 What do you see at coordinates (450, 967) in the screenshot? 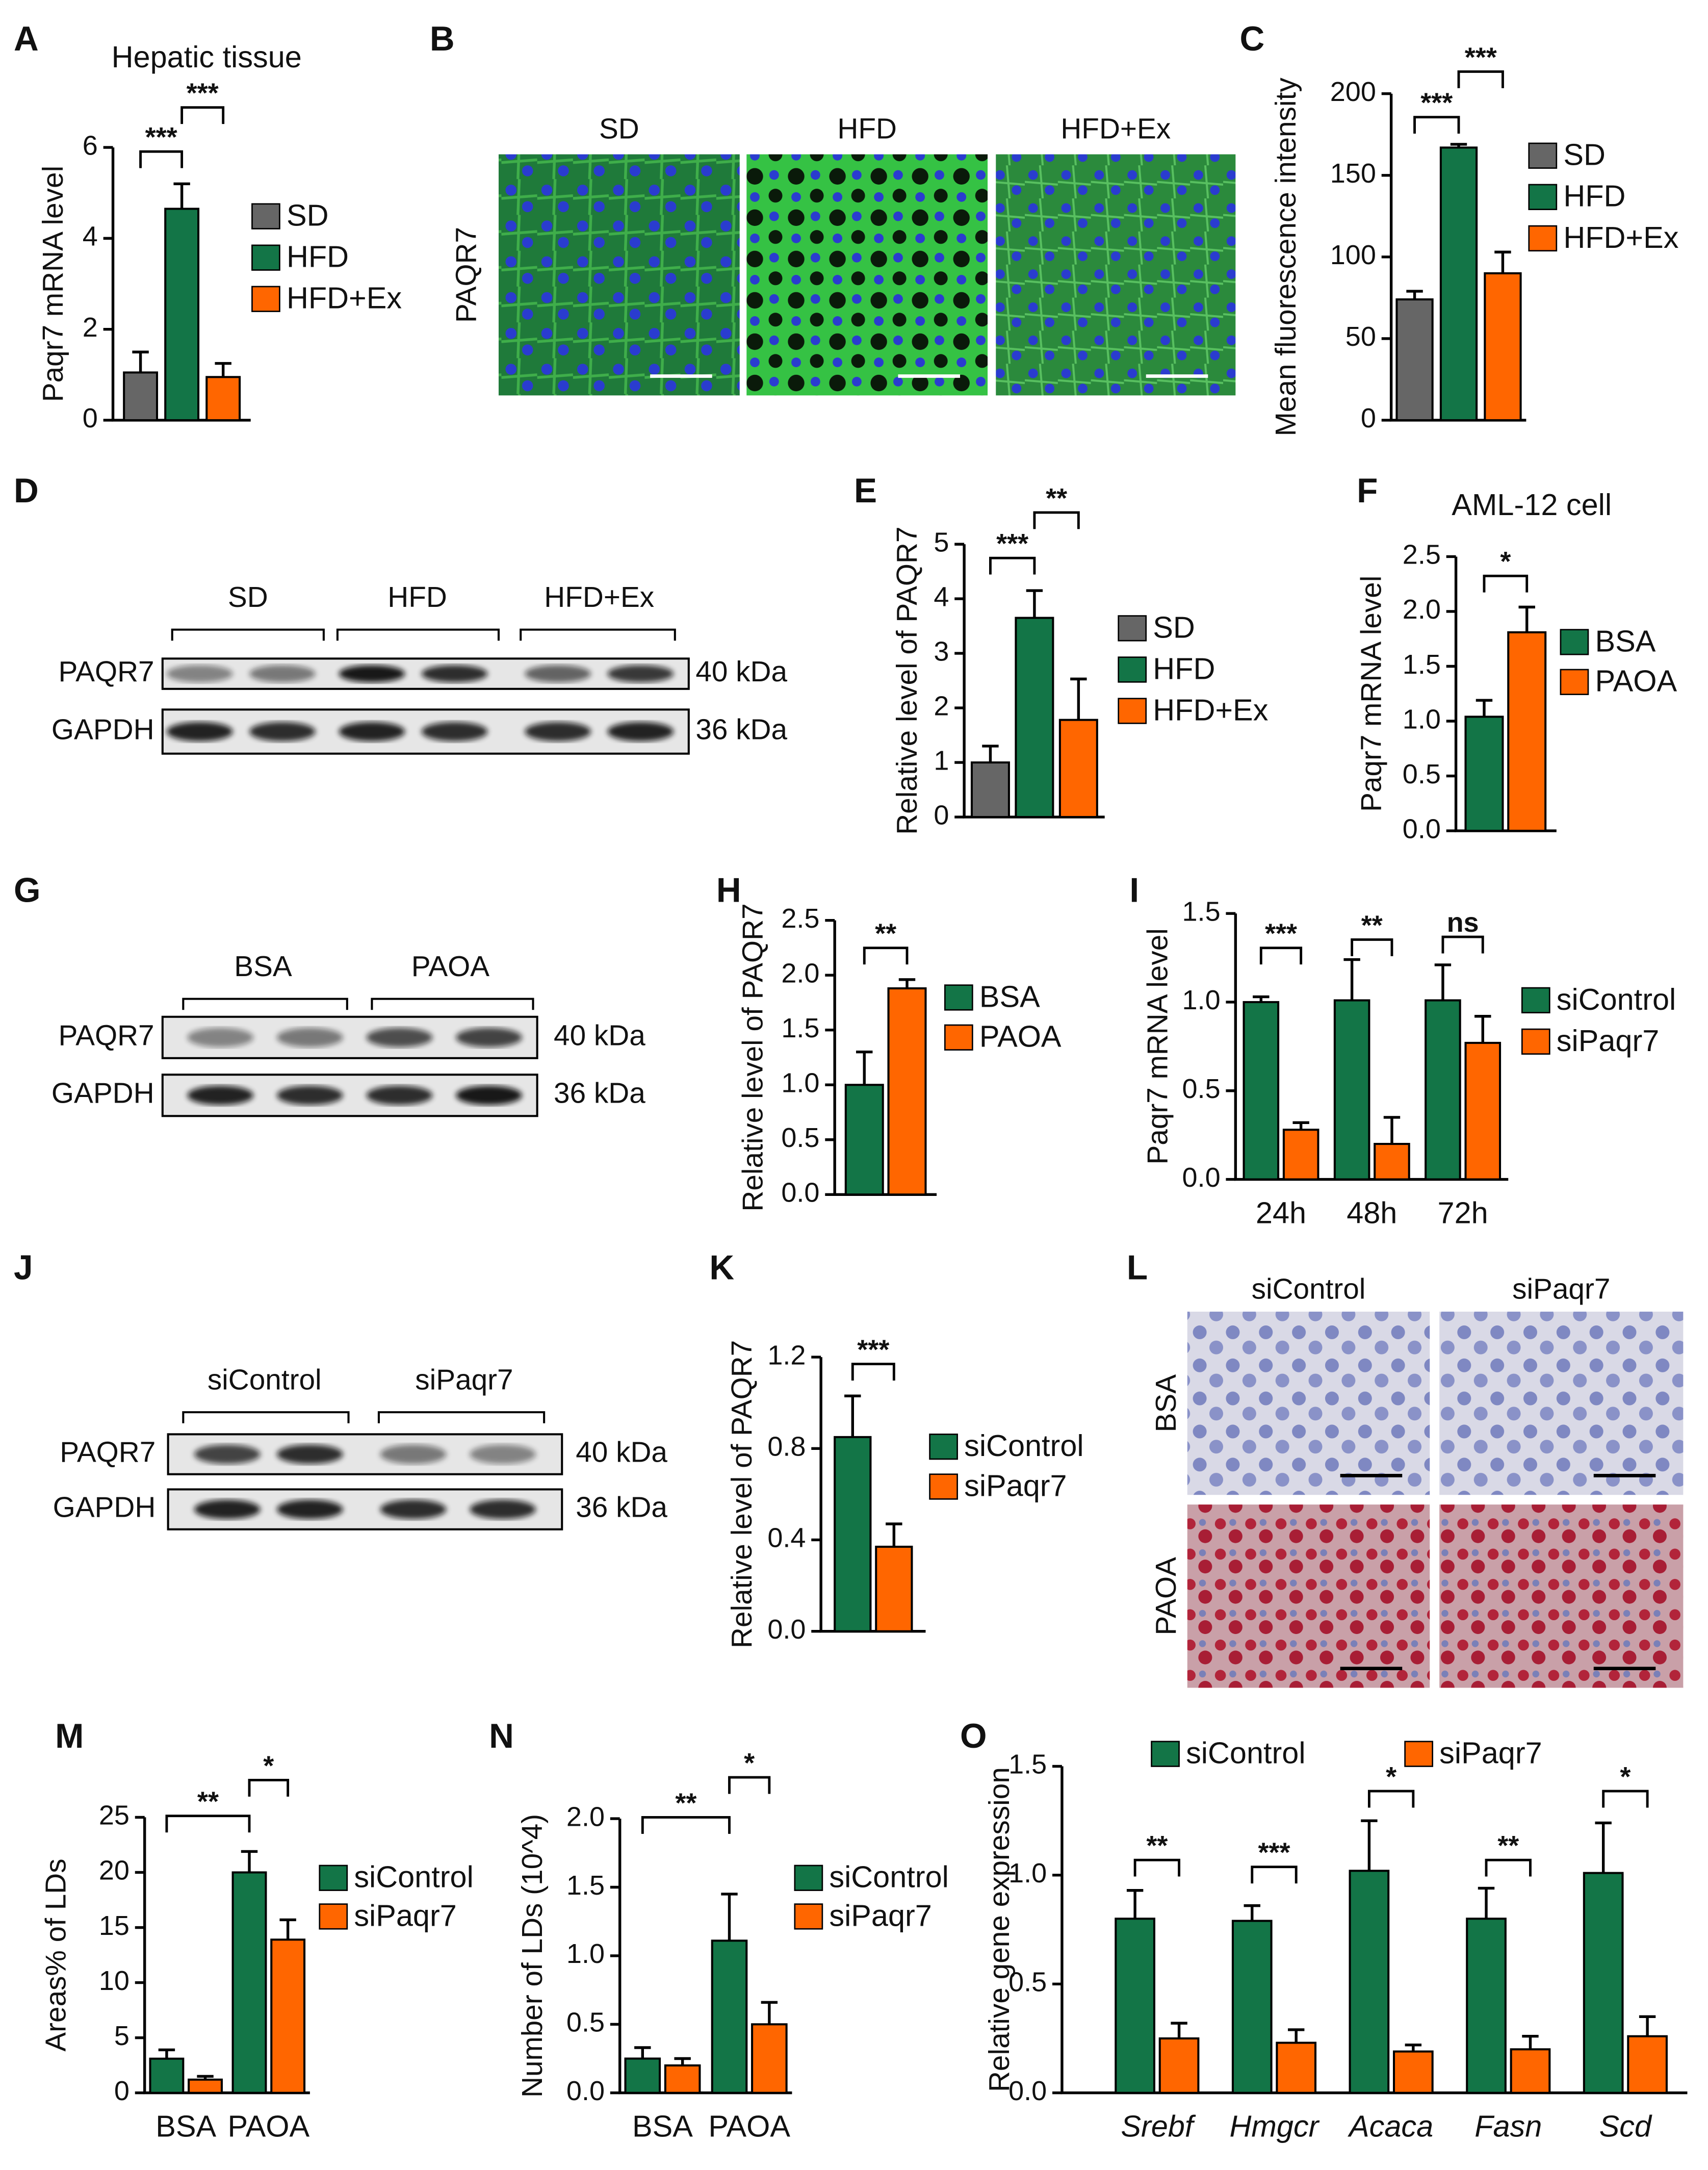
I see `blot-group-label: PAOA` at bounding box center [450, 967].